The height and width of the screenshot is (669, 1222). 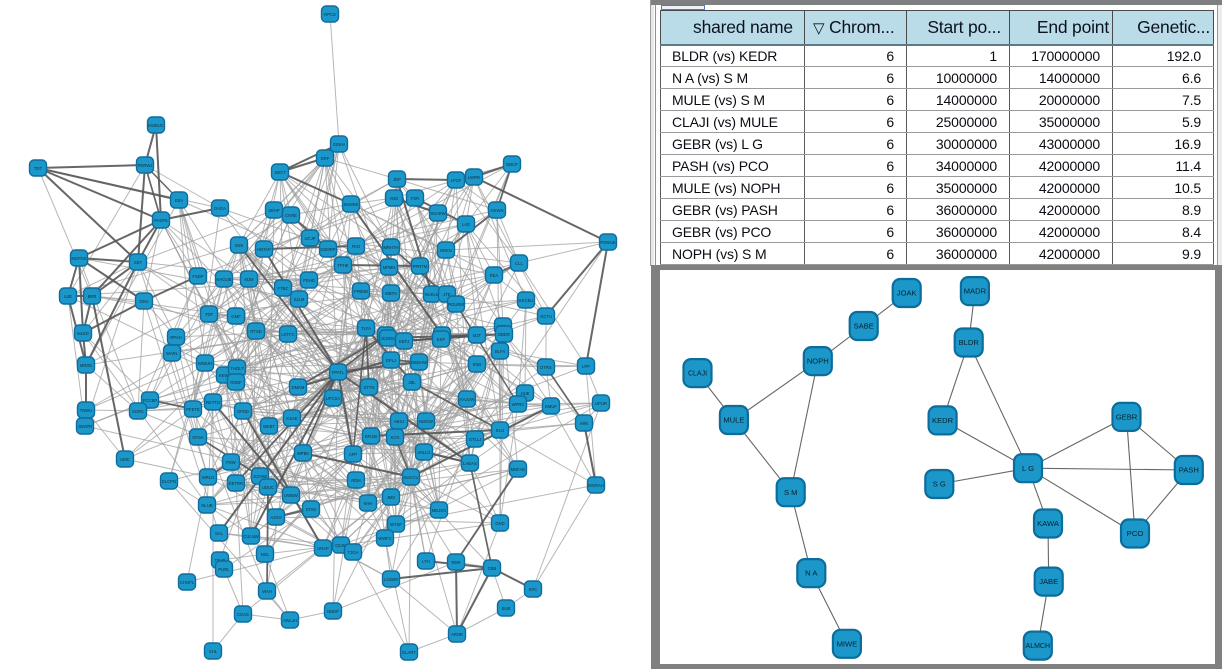 I want to click on svg-text: ARK, so click(x=584, y=423).